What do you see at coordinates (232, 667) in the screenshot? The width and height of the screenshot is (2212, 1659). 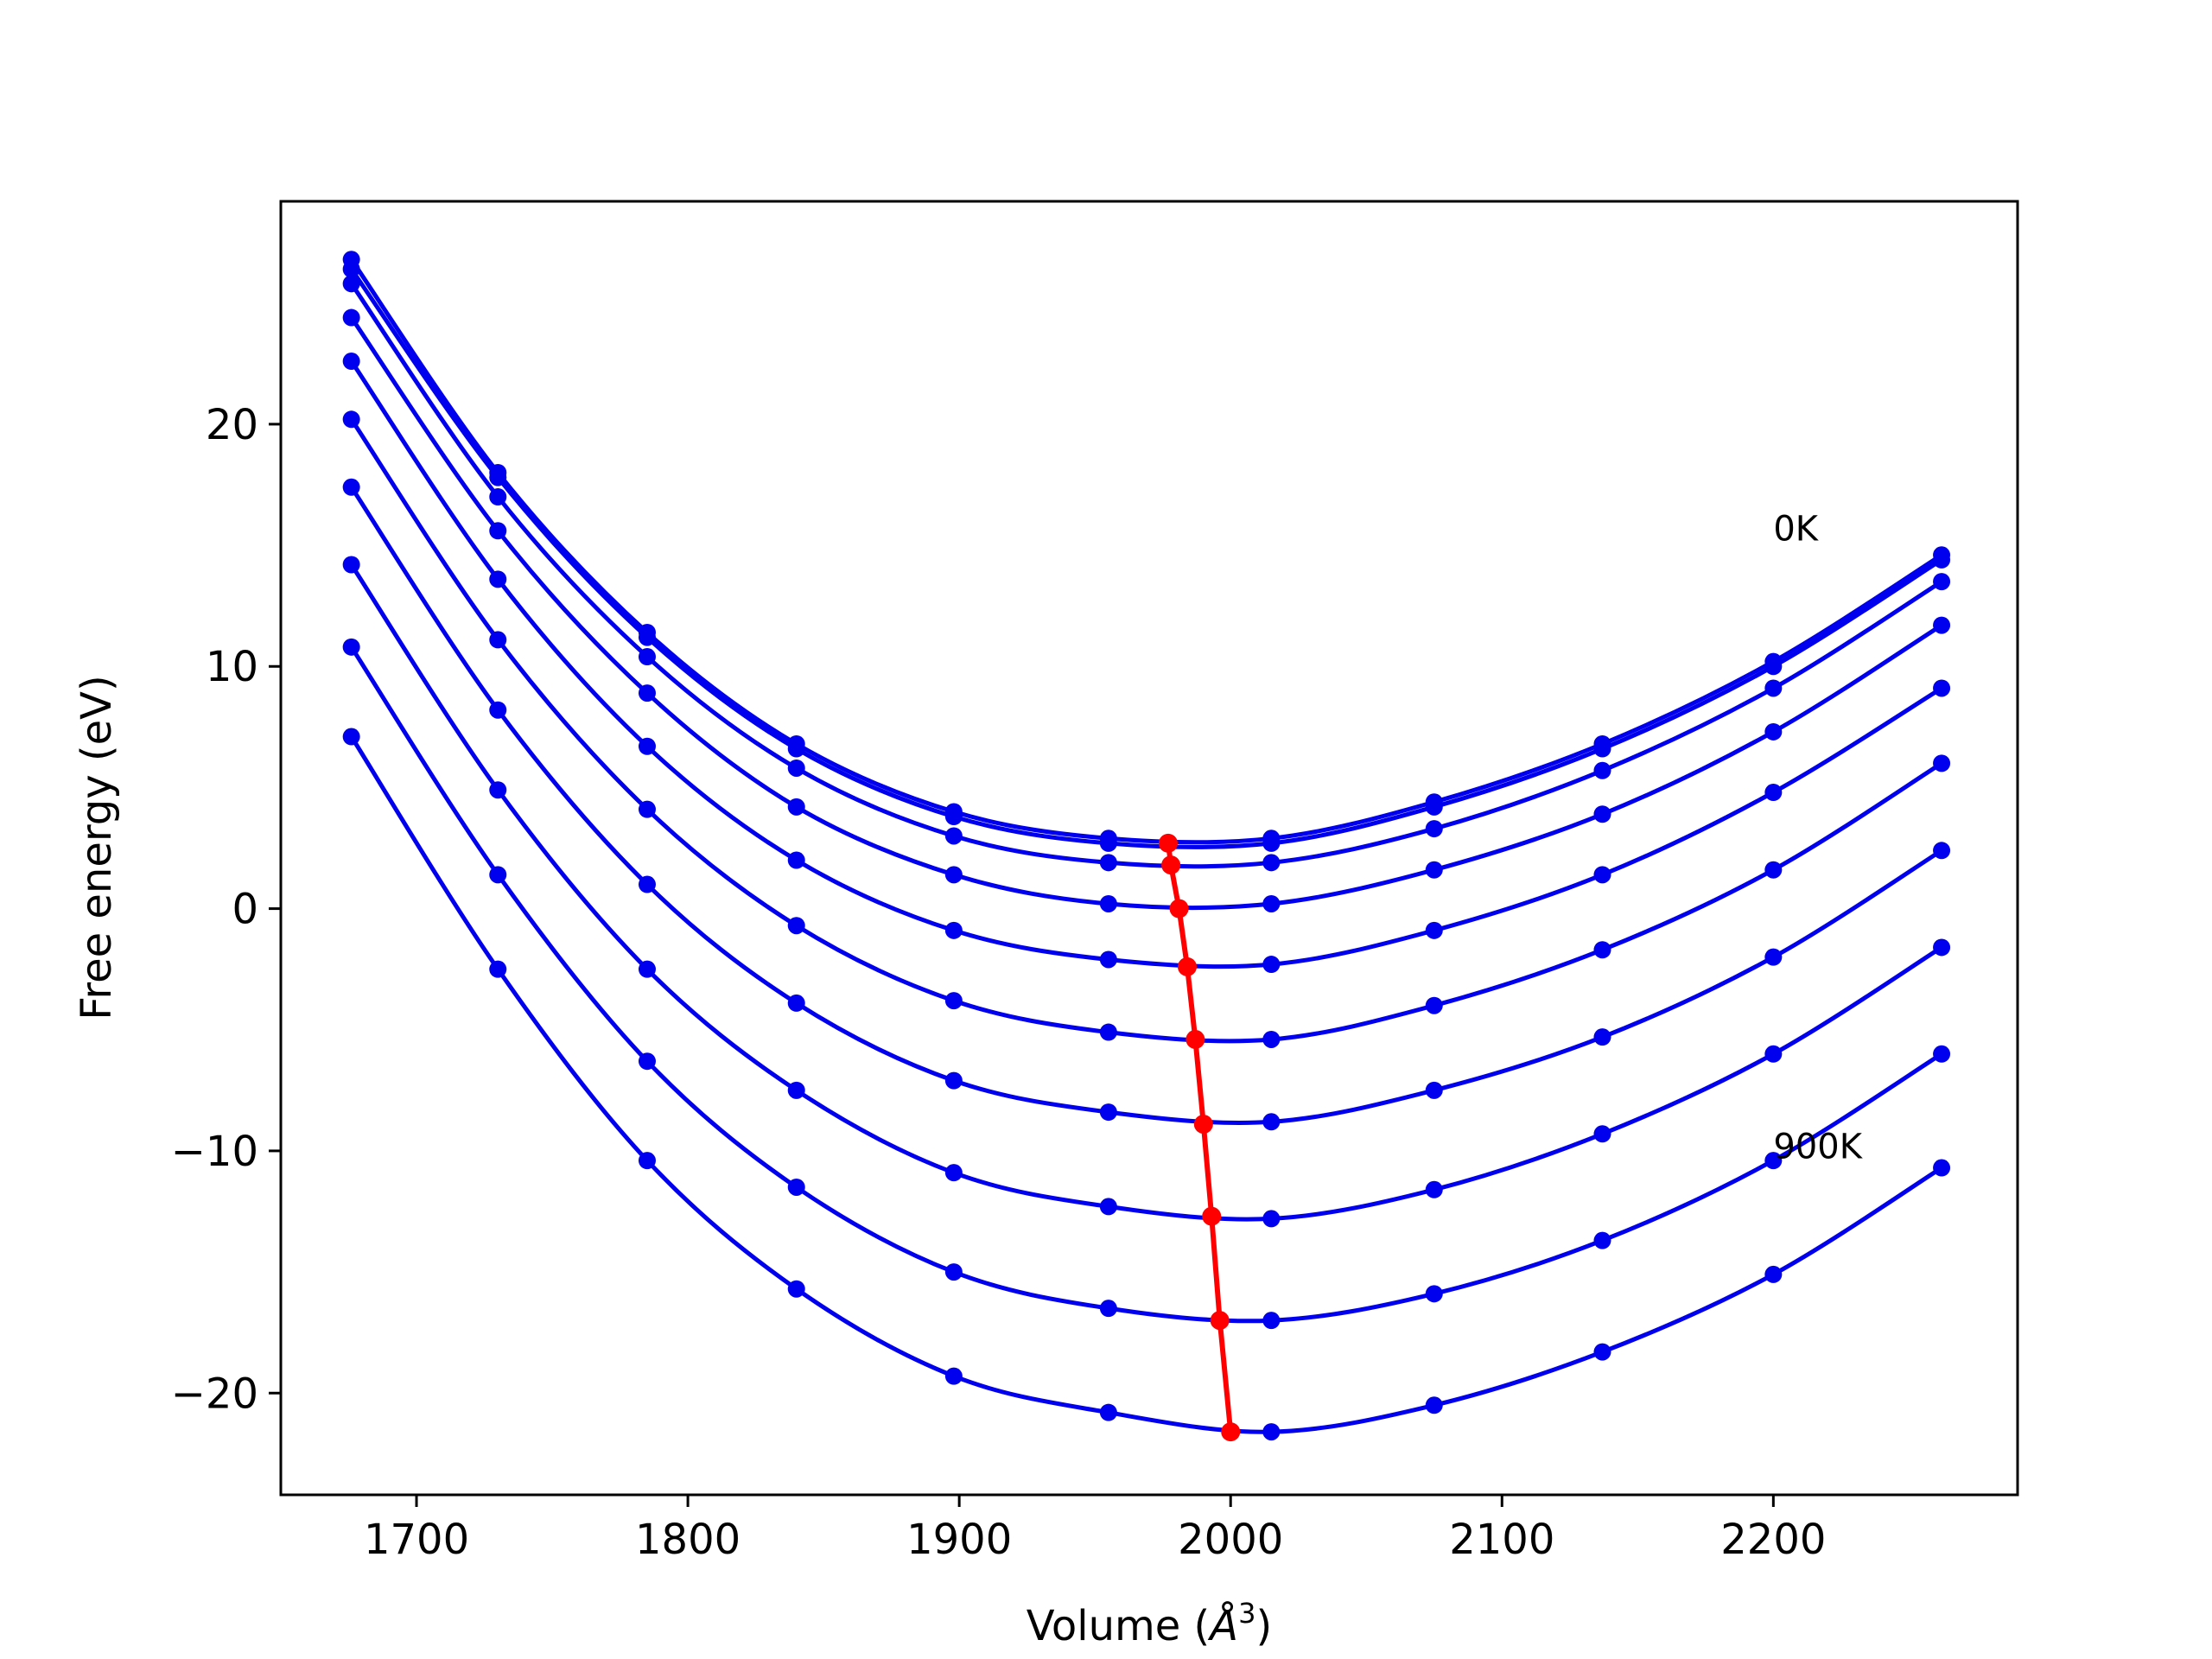 I see `y-tick-label: 10` at bounding box center [232, 667].